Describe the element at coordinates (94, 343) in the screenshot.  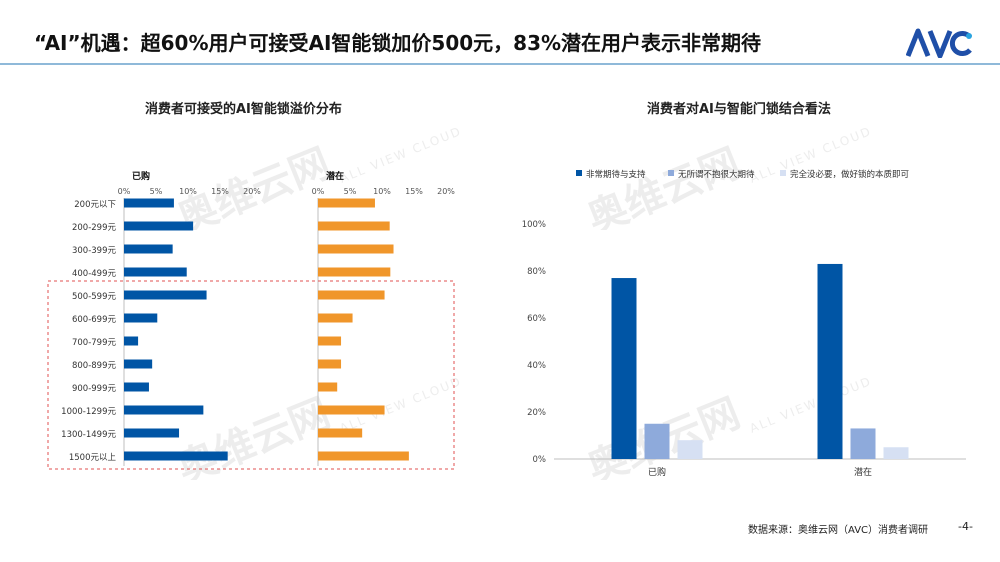
I see `category-label: 700-799元` at that location.